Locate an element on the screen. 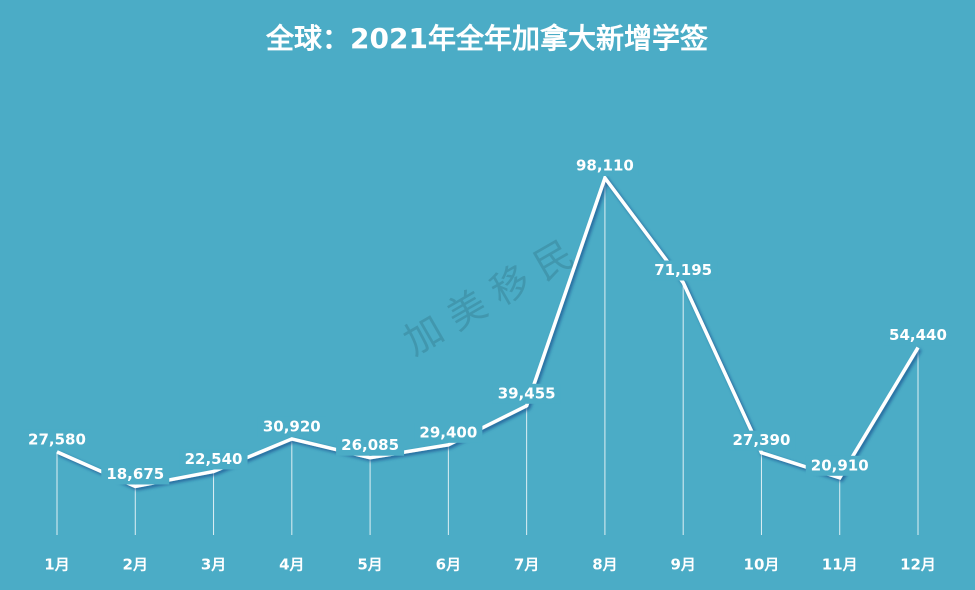  x-tick-label: 12月 is located at coordinates (918, 565).